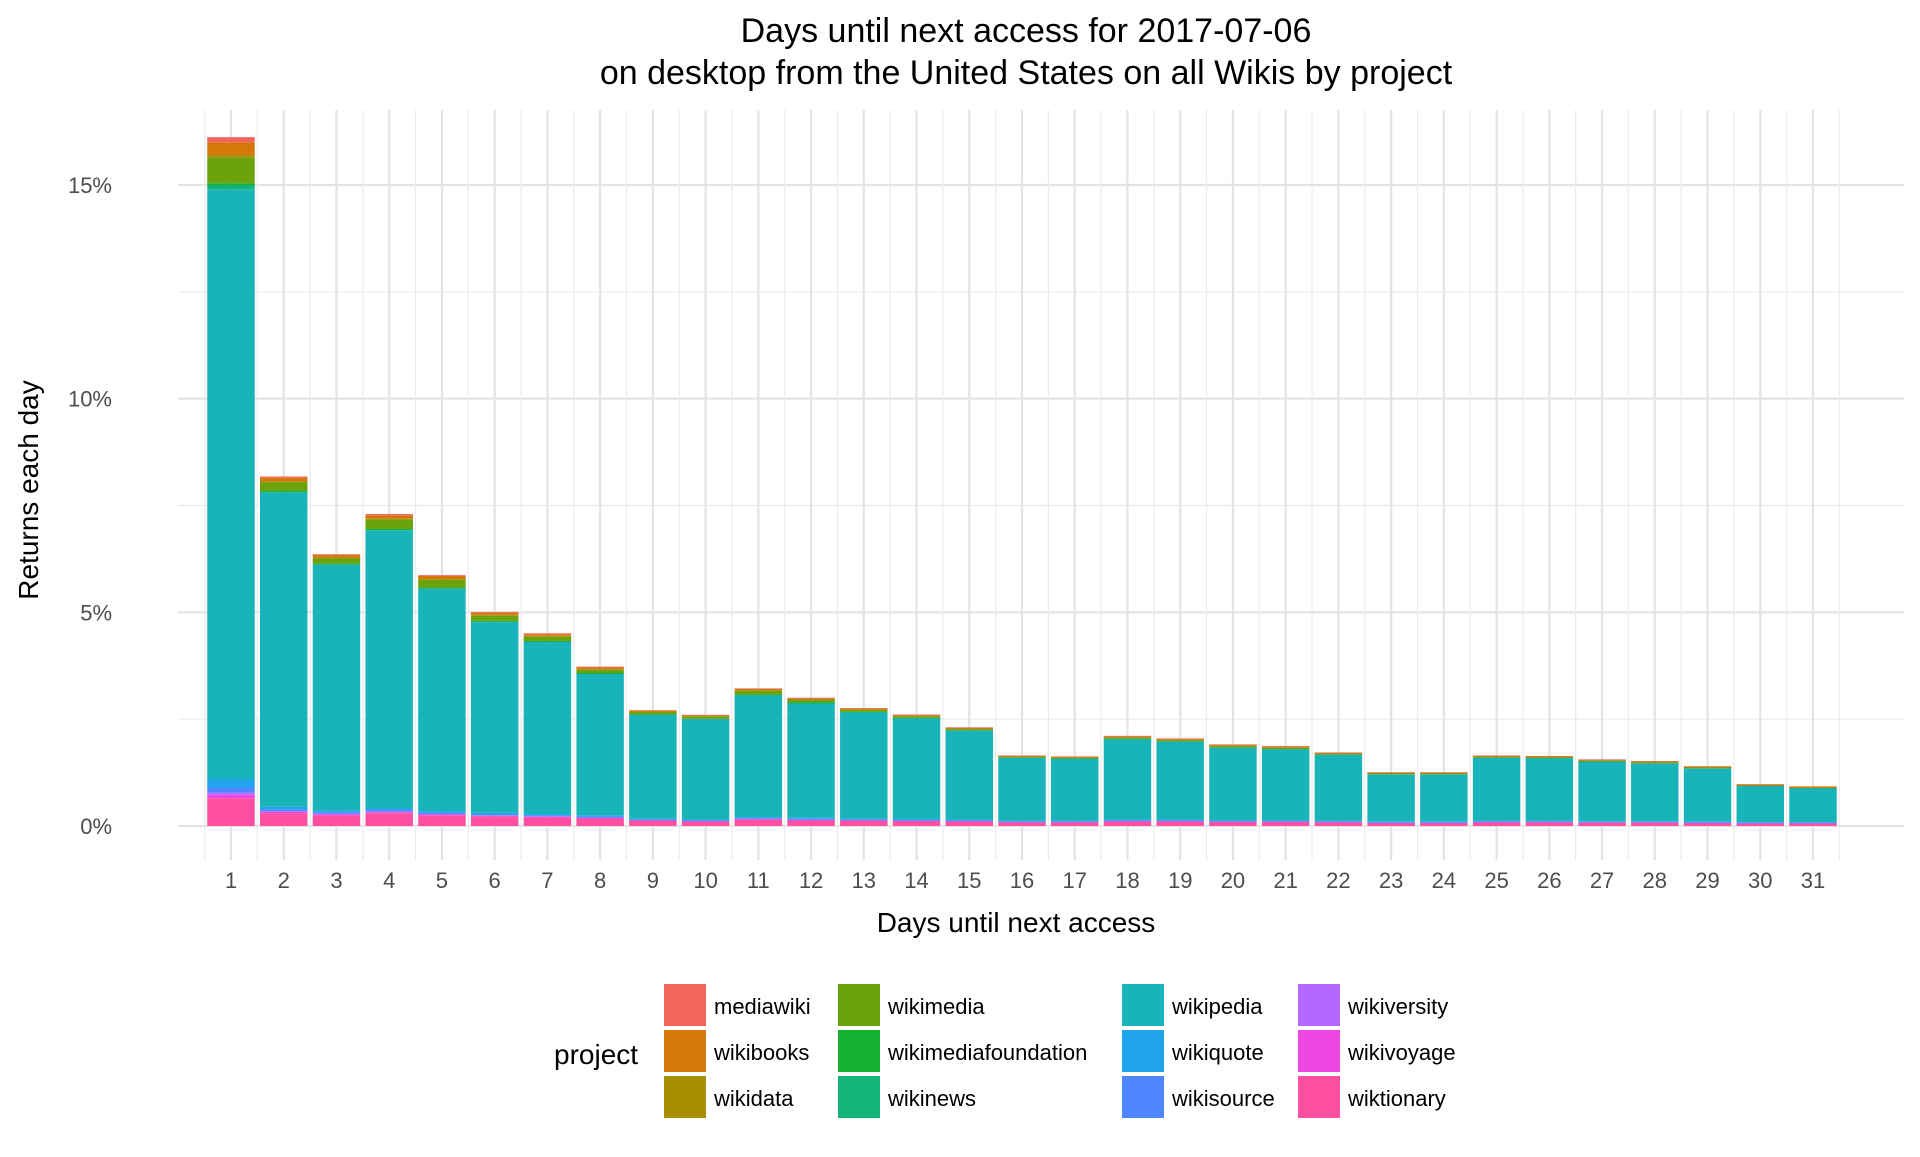 The height and width of the screenshot is (1157, 1920). What do you see at coordinates (1396, 1098) in the screenshot?
I see `legend-label: wiktionary` at bounding box center [1396, 1098].